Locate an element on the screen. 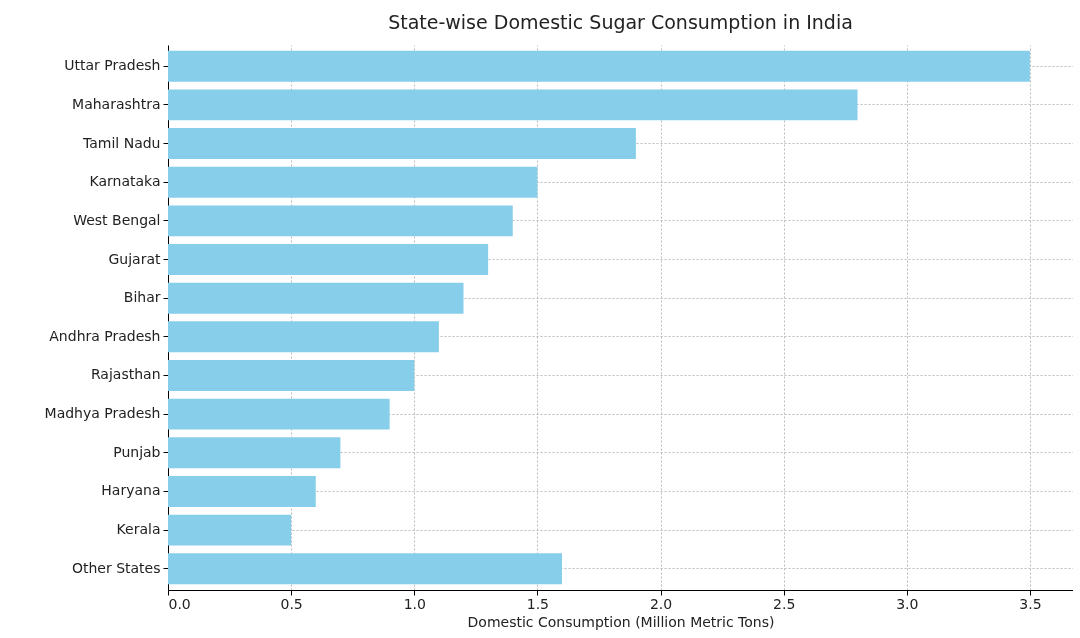 Image resolution: width=1080 pixels, height=638 pixels. x-tick-label: 0.0 is located at coordinates (179, 603).